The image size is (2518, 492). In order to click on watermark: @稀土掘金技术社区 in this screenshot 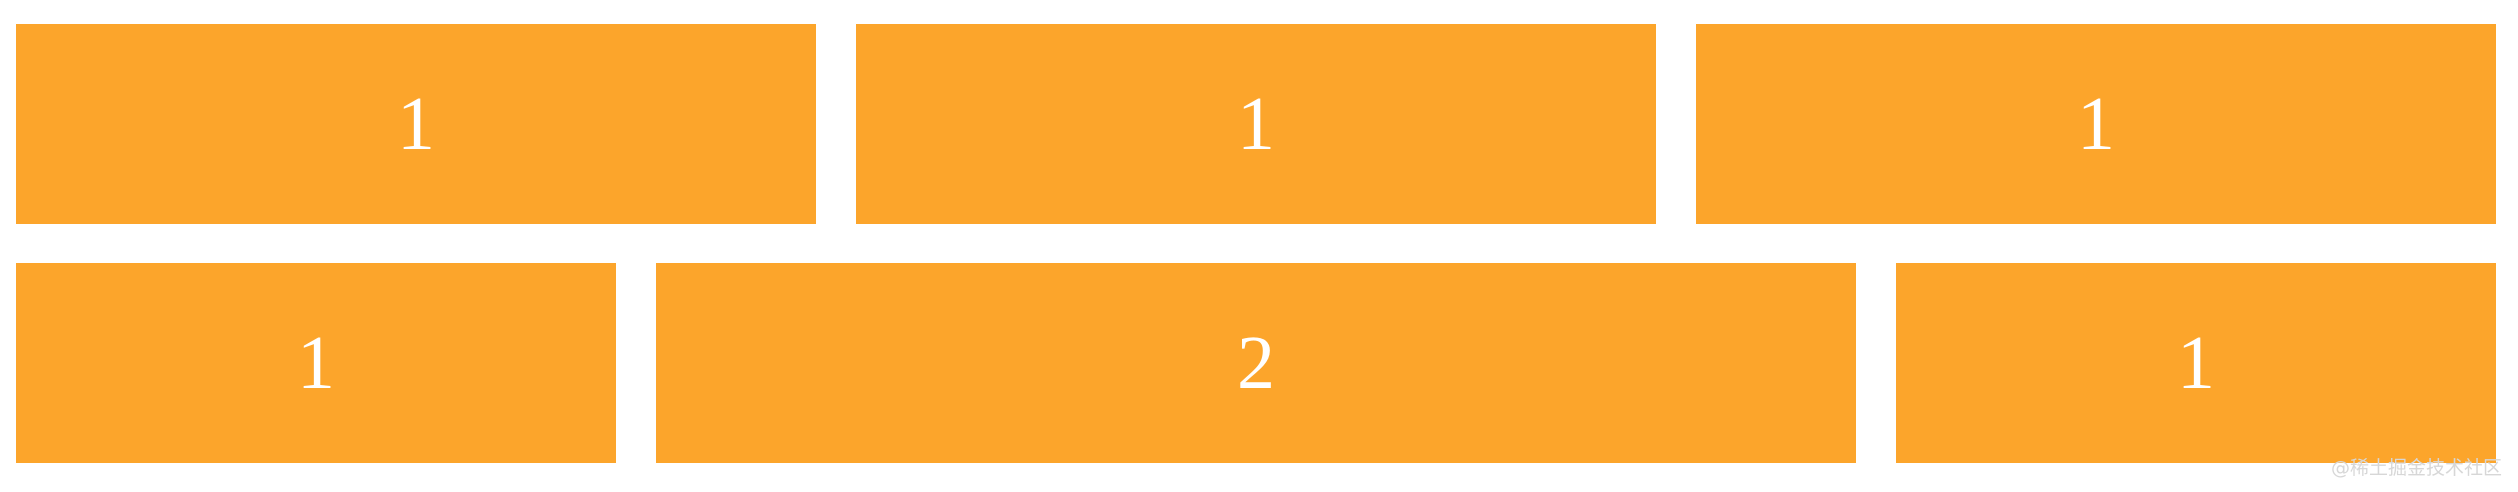, I will do `click(2416, 468)`.